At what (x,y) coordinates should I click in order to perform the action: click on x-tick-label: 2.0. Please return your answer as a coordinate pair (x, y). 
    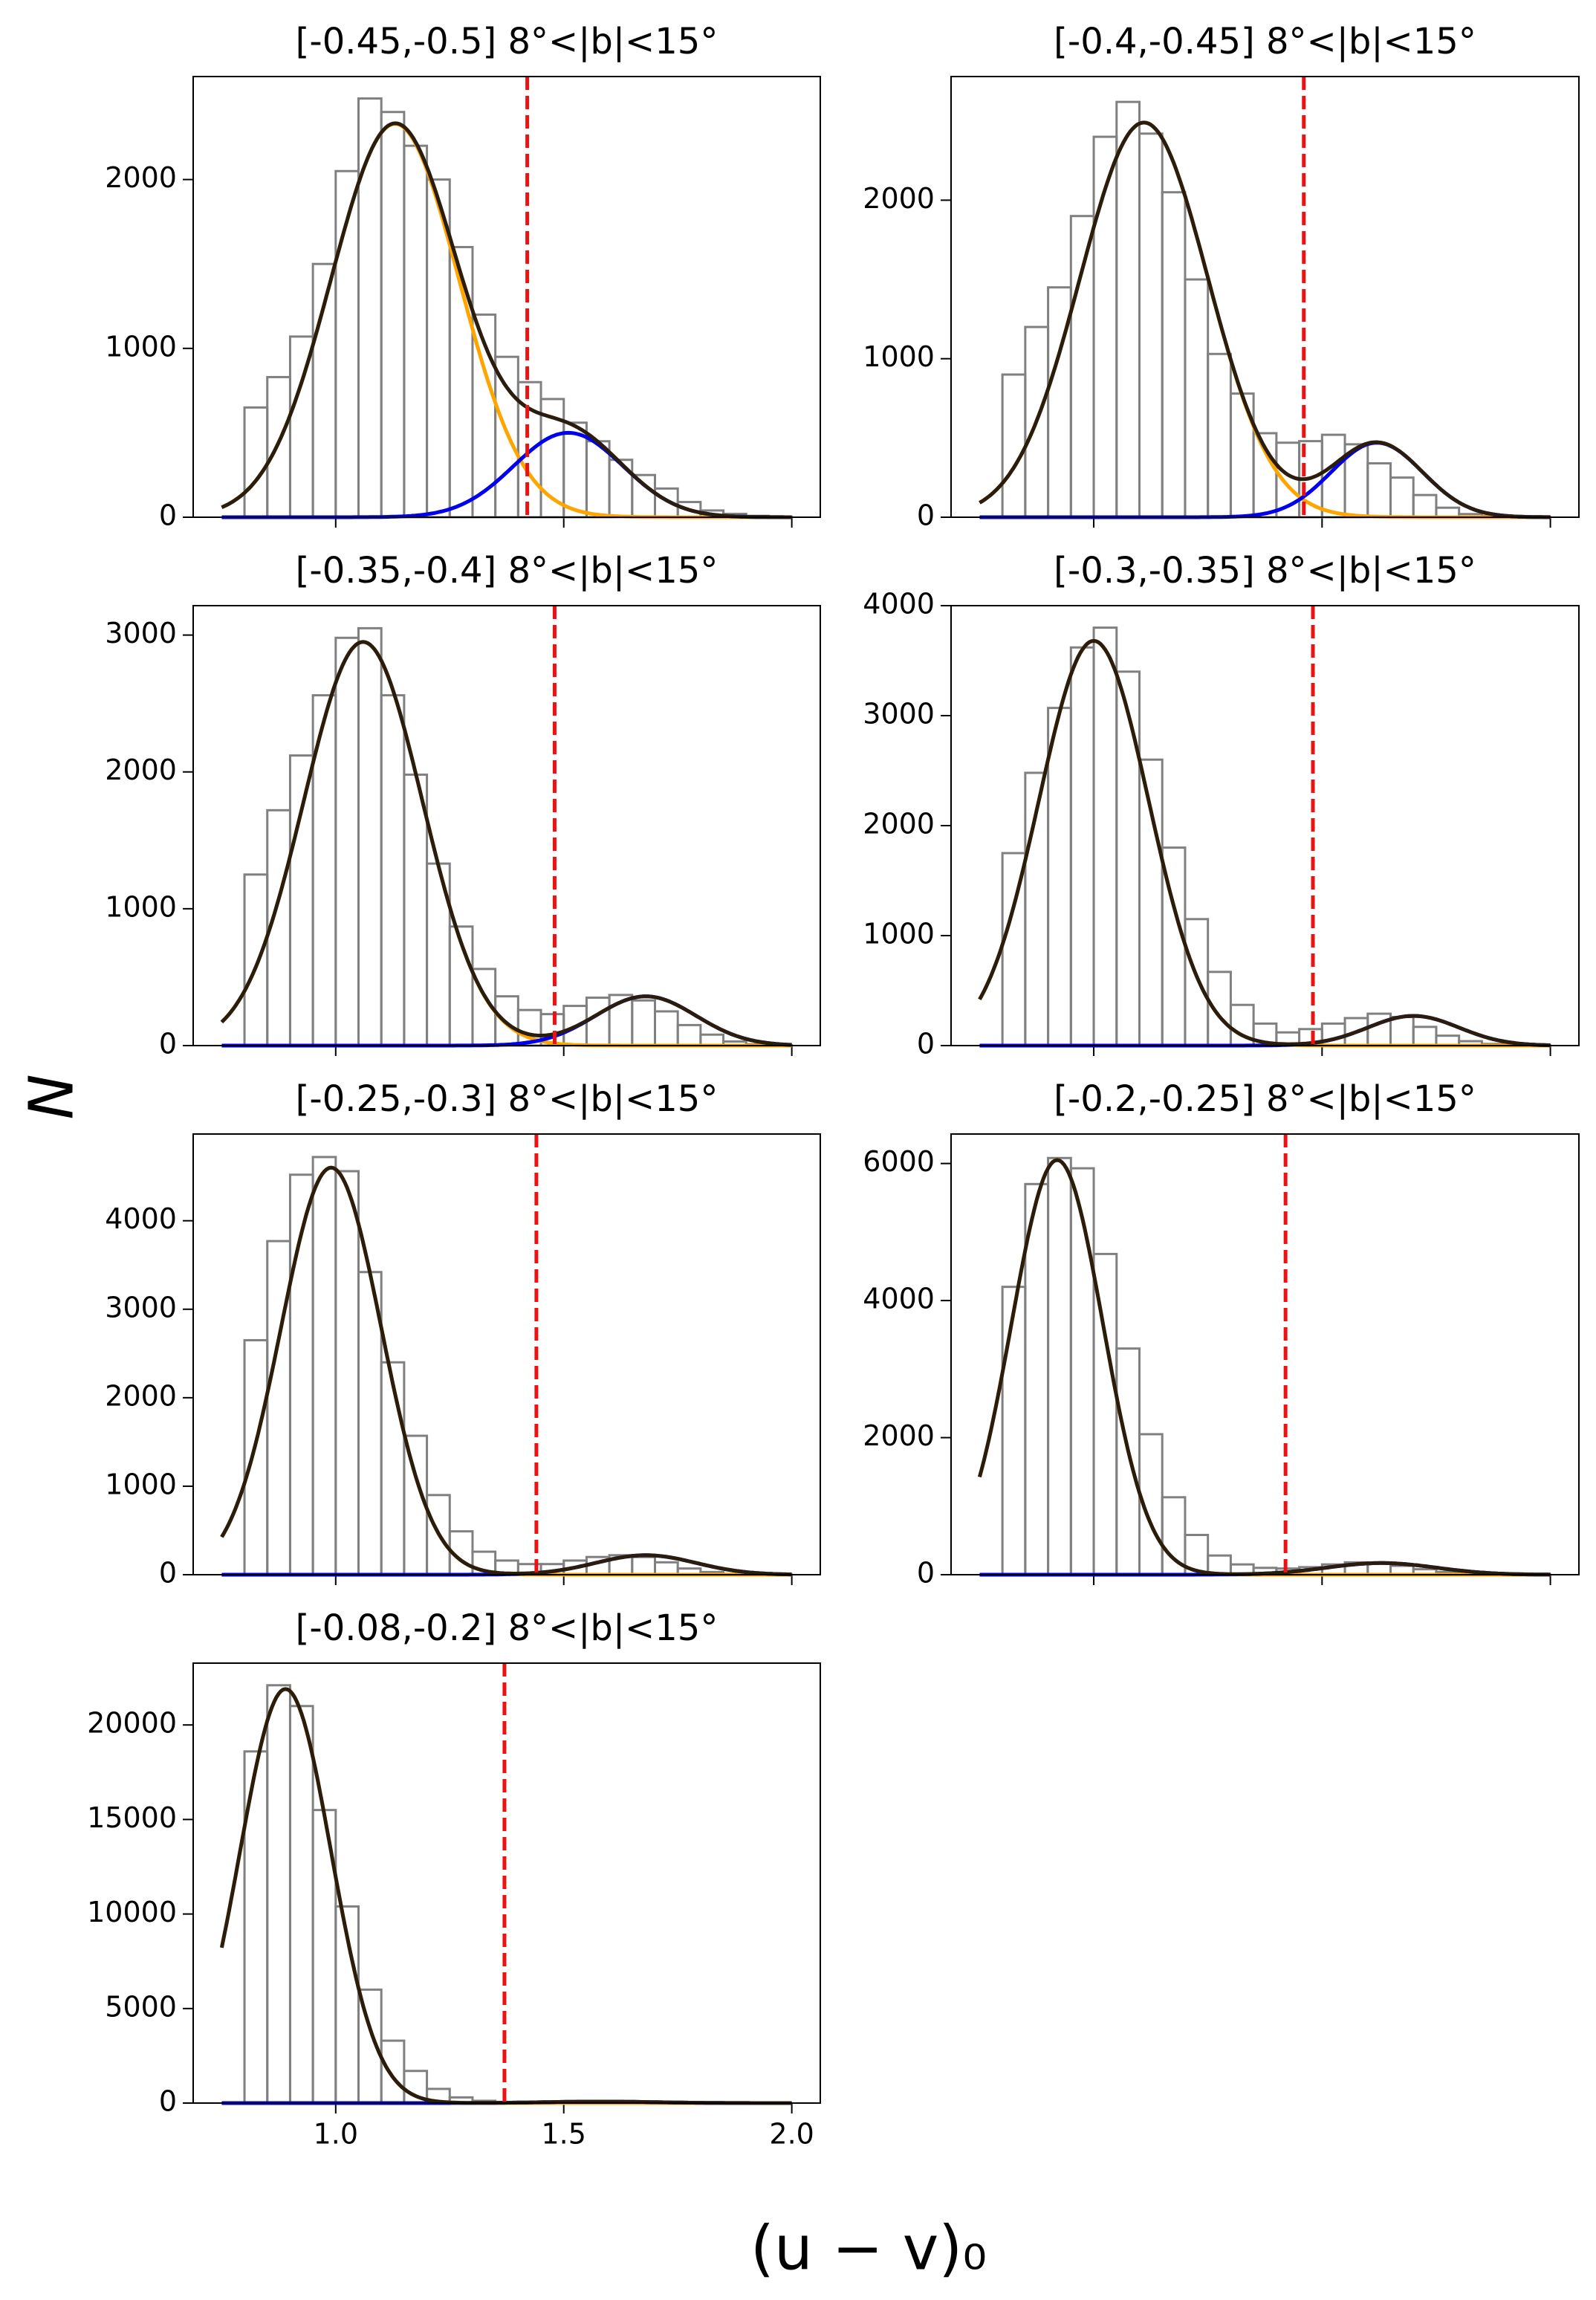
    Looking at the image, I should click on (791, 2134).